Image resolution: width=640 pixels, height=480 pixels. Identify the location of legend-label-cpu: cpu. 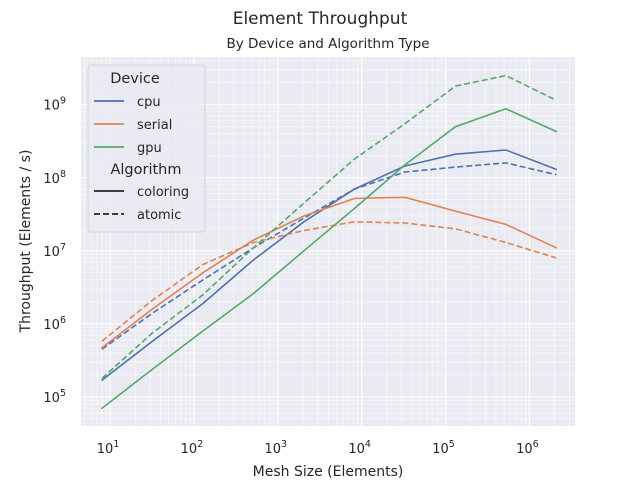
(149, 102).